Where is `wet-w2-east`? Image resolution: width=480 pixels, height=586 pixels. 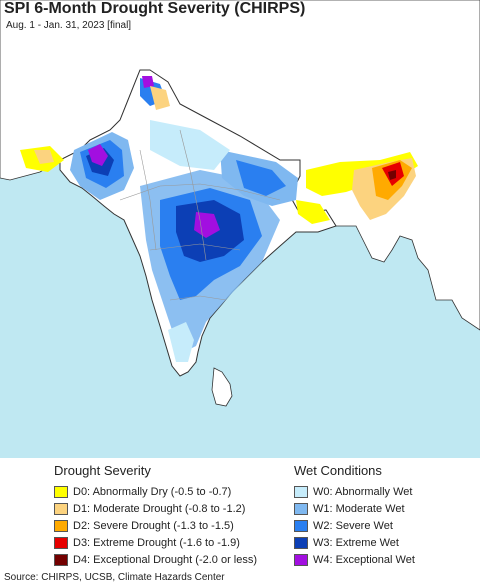
wet-w2-east is located at coordinates (261, 178).